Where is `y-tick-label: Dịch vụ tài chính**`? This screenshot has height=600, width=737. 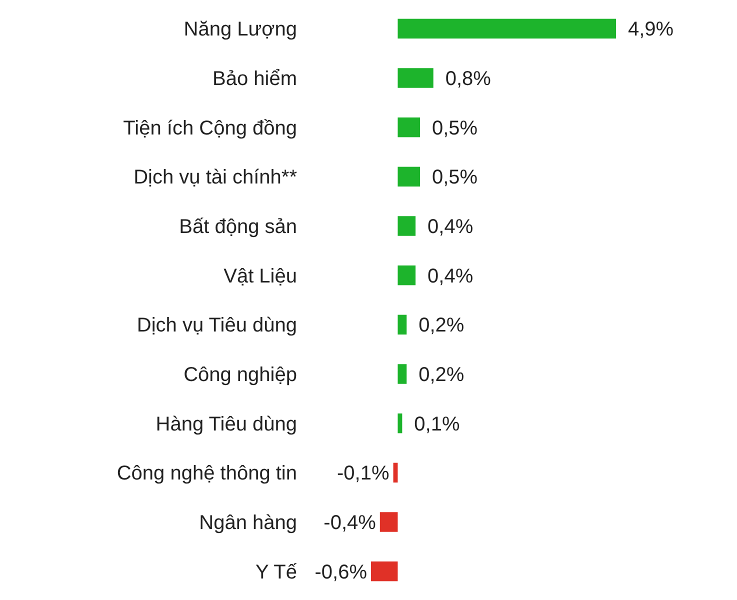 y-tick-label: Dịch vụ tài chính** is located at coordinates (216, 177).